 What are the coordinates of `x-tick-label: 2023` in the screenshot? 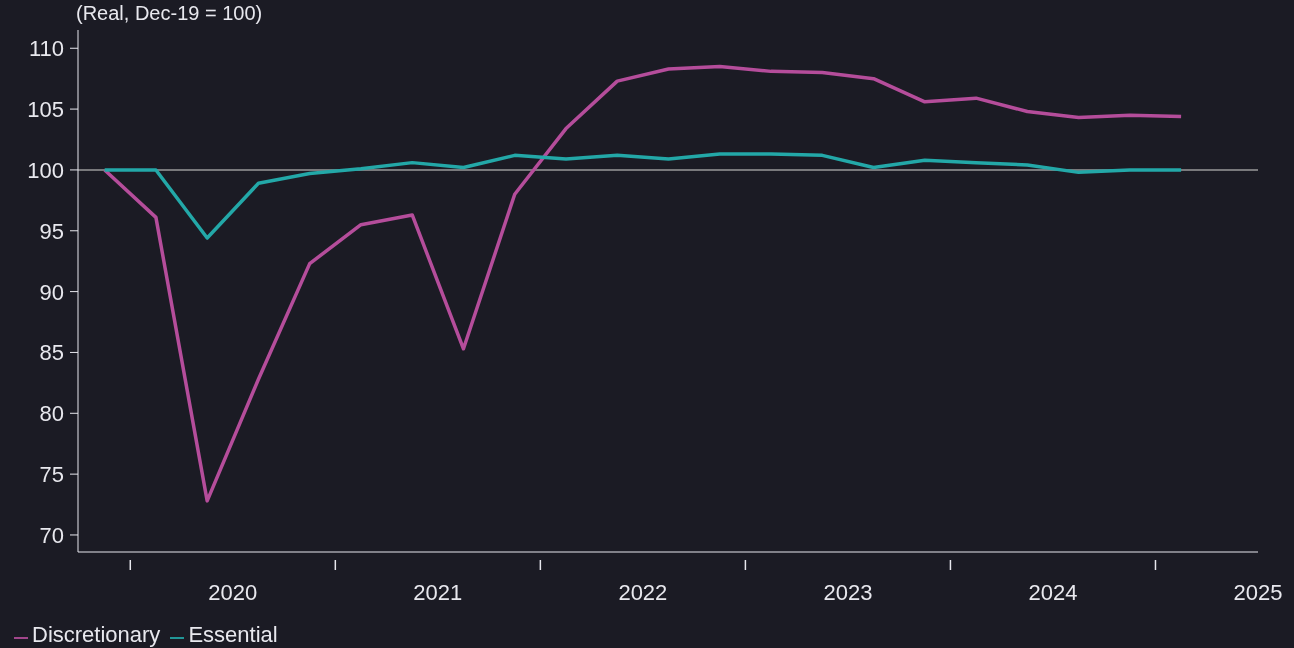 It's located at (848, 592).